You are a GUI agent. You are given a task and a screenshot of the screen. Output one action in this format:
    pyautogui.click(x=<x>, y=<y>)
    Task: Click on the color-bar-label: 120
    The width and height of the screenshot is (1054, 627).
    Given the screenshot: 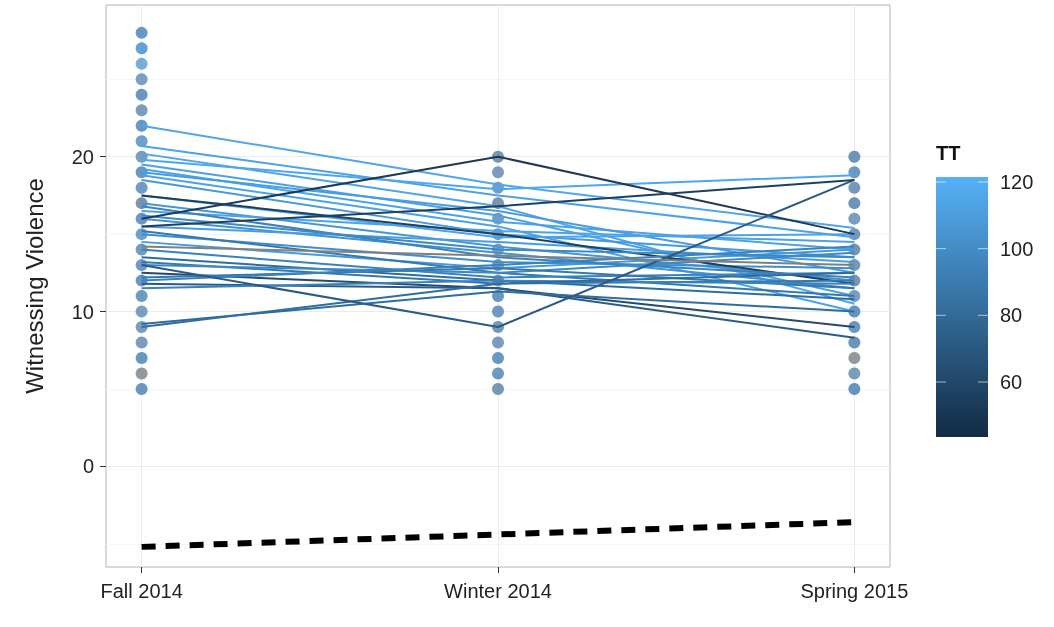 What is the action you would take?
    pyautogui.click(x=1017, y=182)
    